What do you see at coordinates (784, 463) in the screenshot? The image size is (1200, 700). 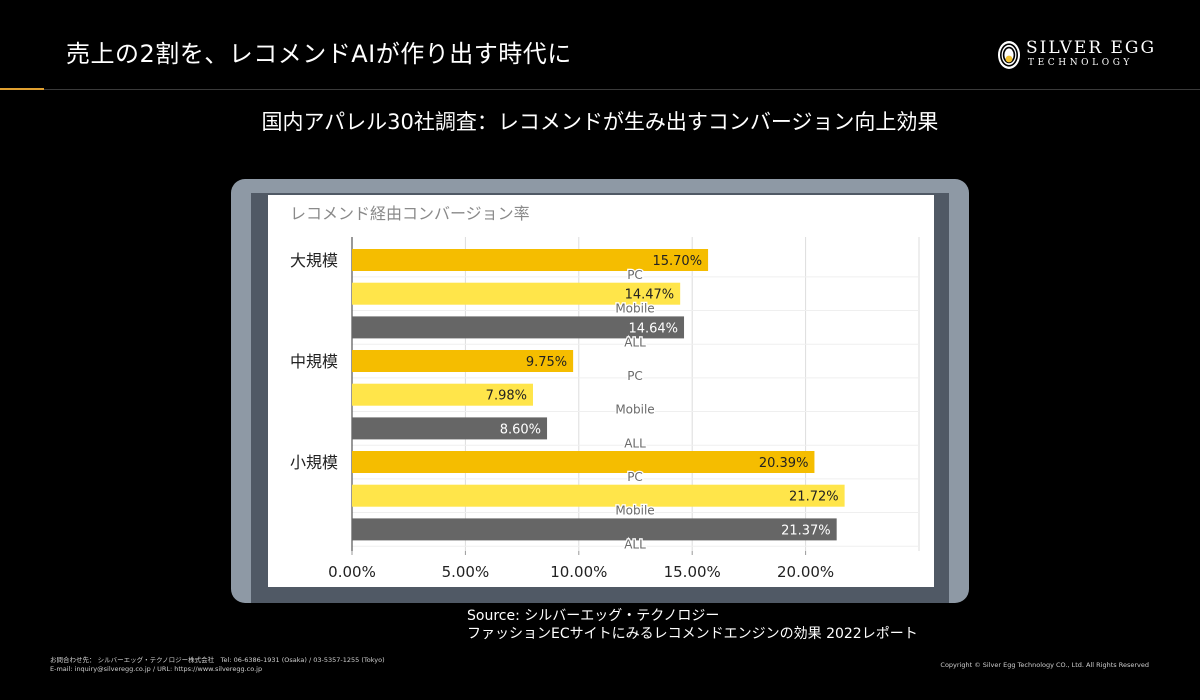 I see `data-label: 20.39%` at bounding box center [784, 463].